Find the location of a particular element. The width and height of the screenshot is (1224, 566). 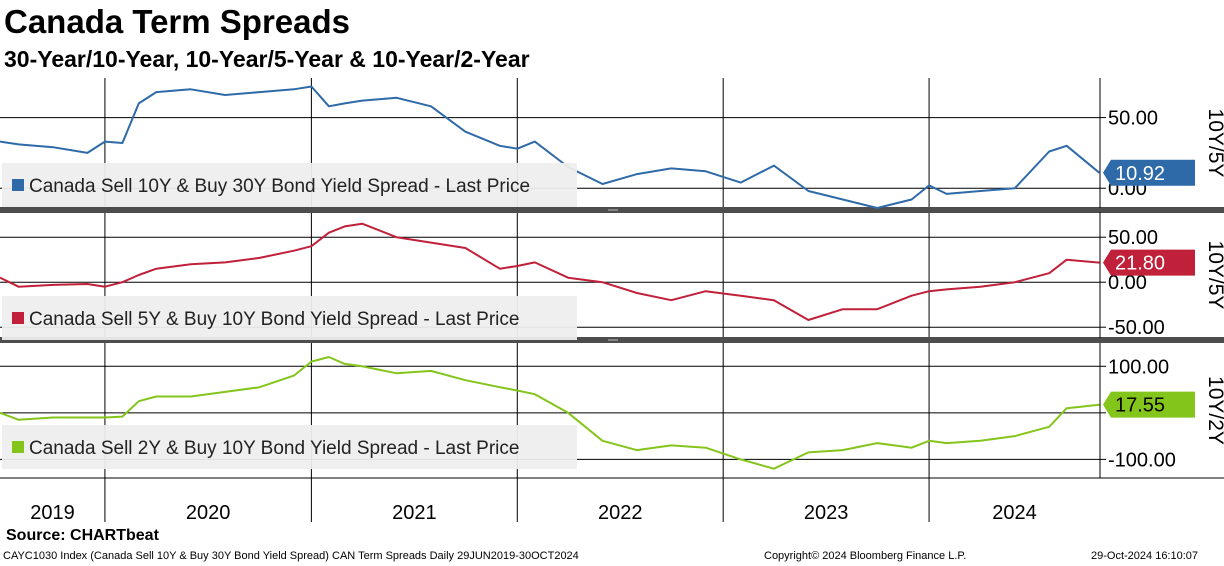

x-tick-label: 2020 is located at coordinates (208, 513).